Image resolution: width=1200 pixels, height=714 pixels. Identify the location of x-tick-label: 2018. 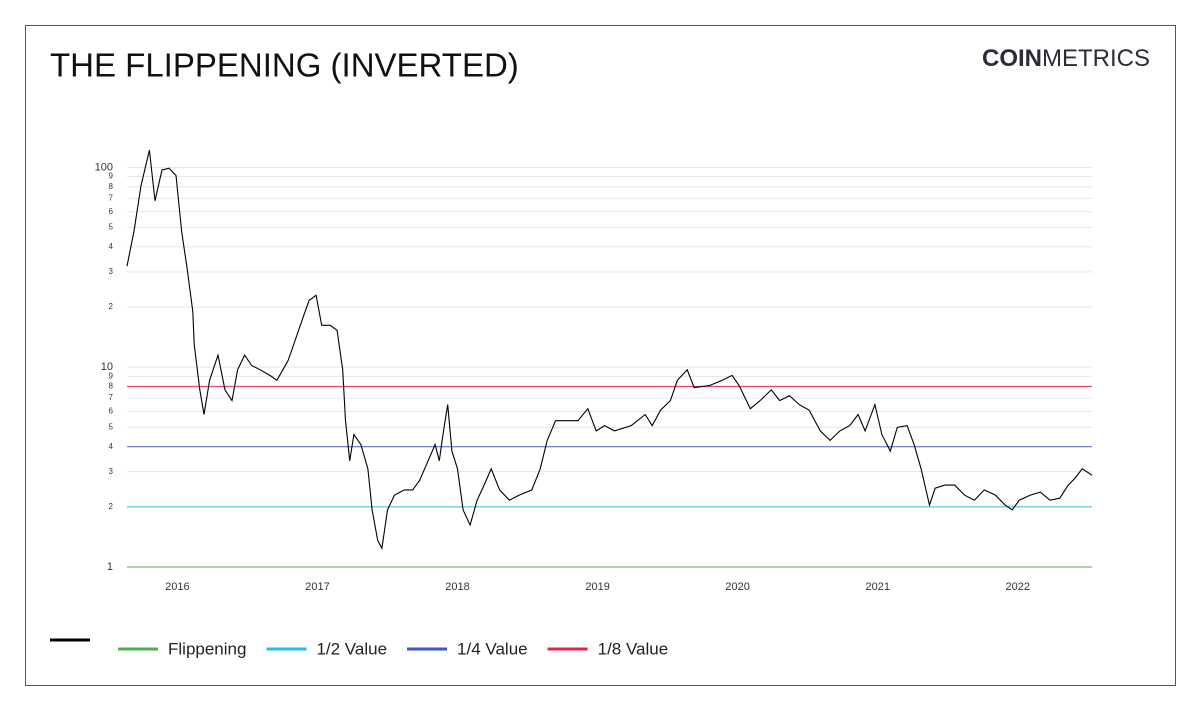
(457, 587).